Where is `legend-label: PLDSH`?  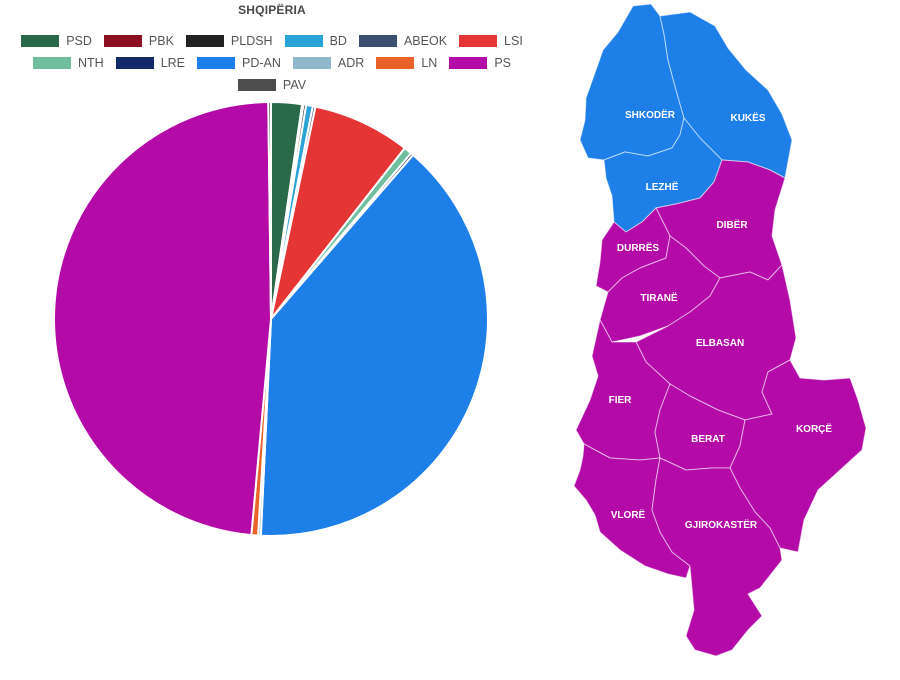
legend-label: PLDSH is located at coordinates (251, 41).